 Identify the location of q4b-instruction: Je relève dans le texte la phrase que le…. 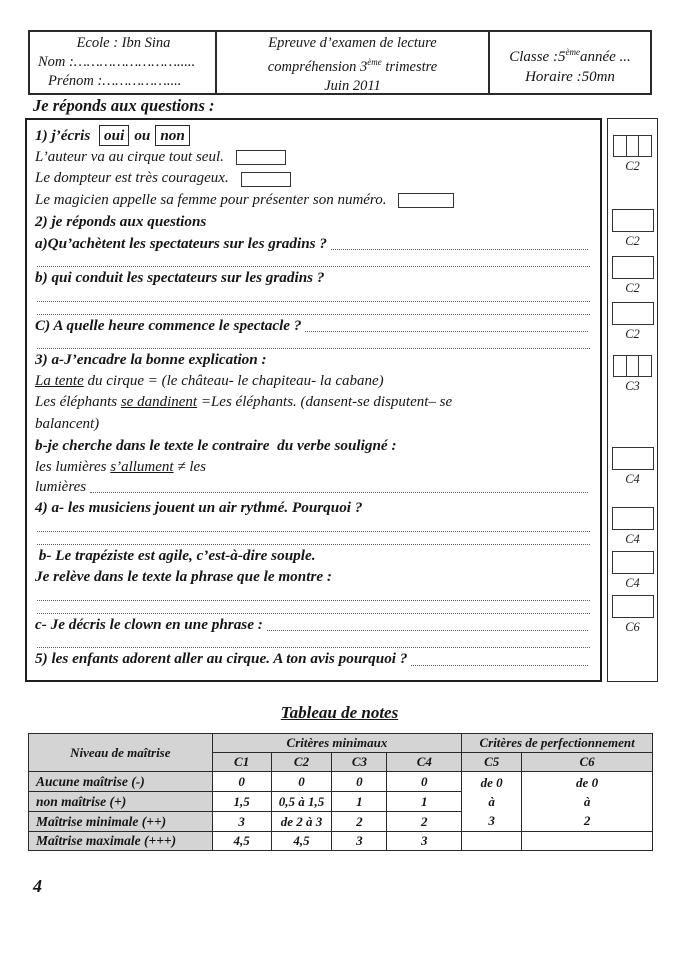
(183, 576).